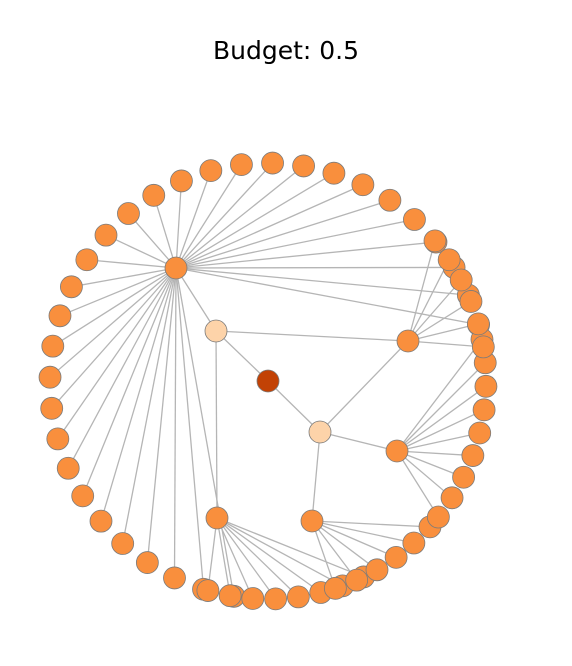 This screenshot has height=666, width=572. Describe the element at coordinates (408, 341) in the screenshot. I see `hub-node-hubRight` at that location.